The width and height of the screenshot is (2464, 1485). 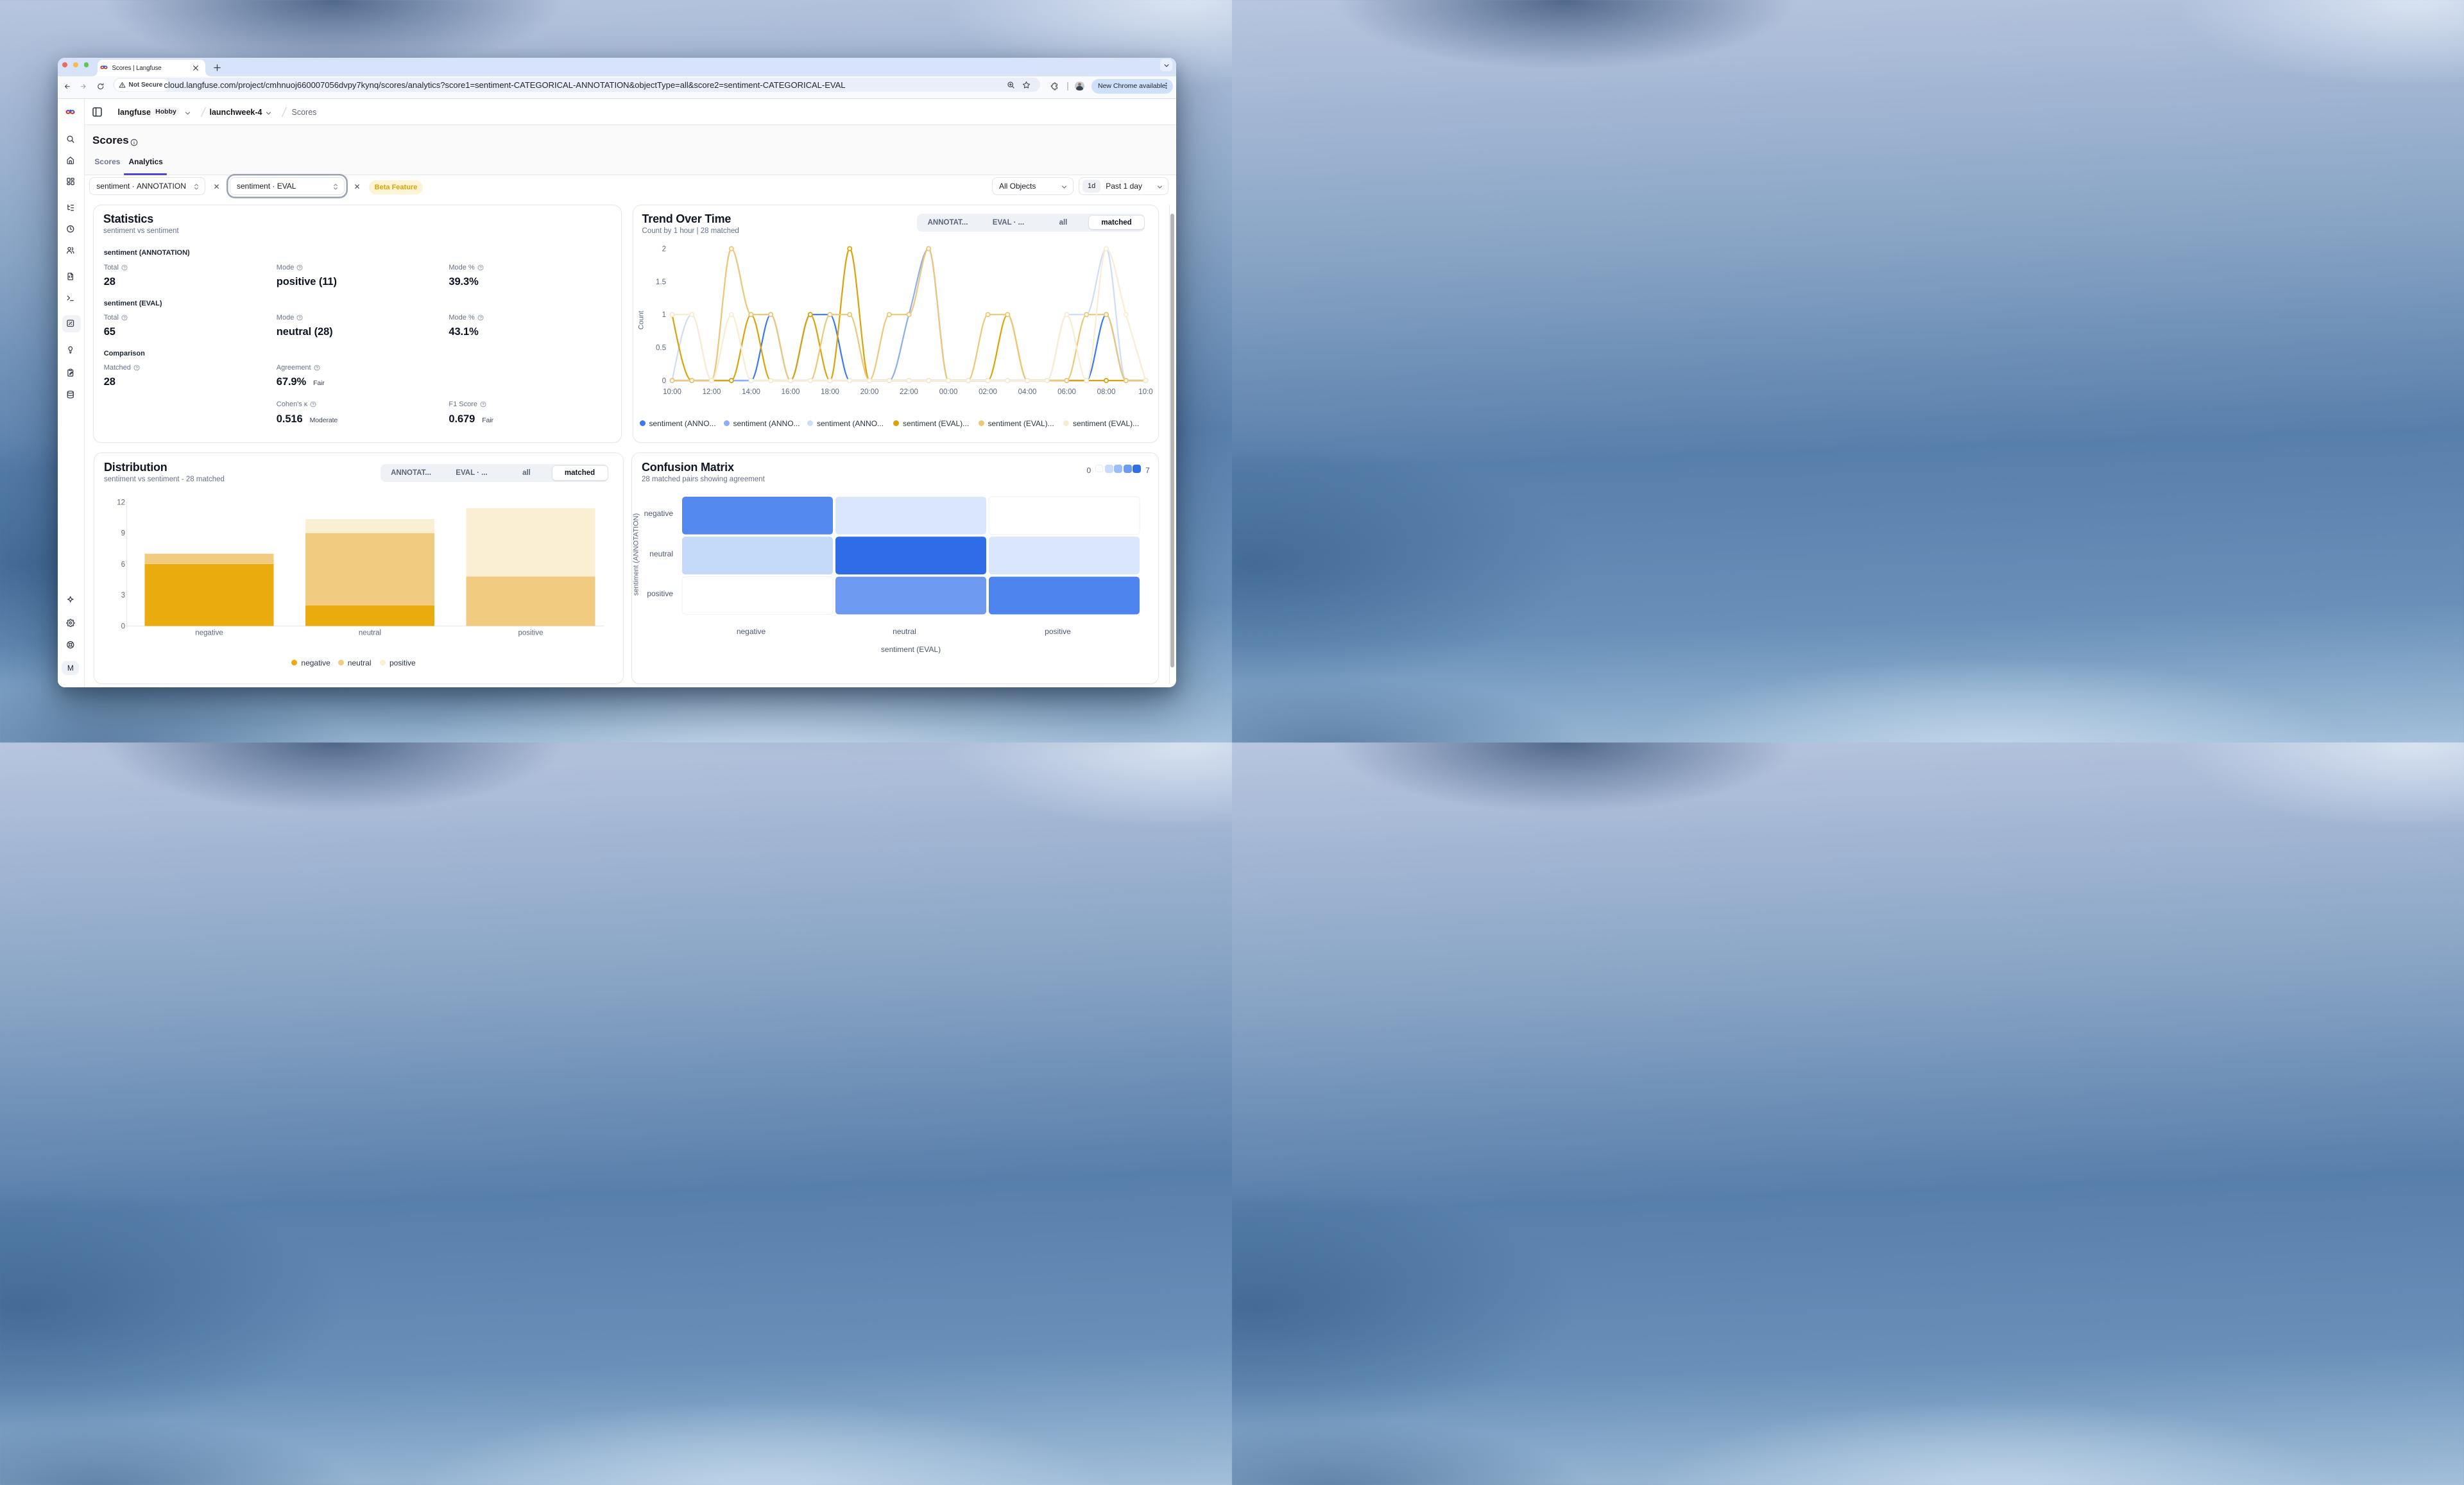 I want to click on svg-text: 10:0, so click(x=1145, y=392).